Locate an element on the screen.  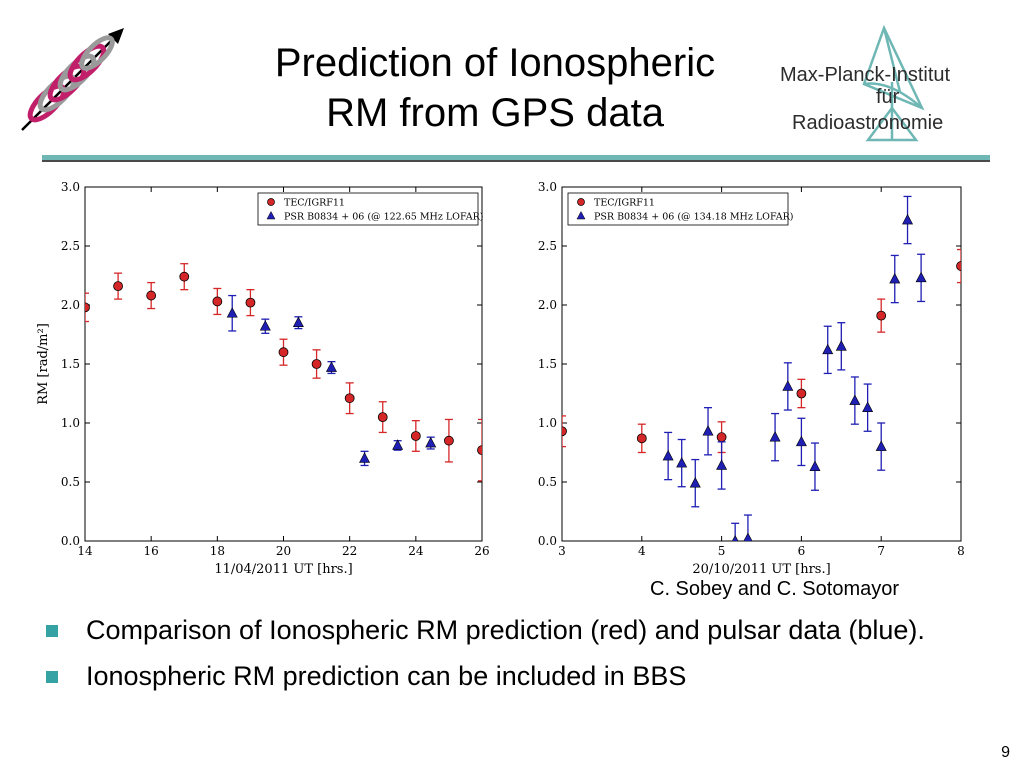
bullet-square-icon is located at coordinates (52, 631).